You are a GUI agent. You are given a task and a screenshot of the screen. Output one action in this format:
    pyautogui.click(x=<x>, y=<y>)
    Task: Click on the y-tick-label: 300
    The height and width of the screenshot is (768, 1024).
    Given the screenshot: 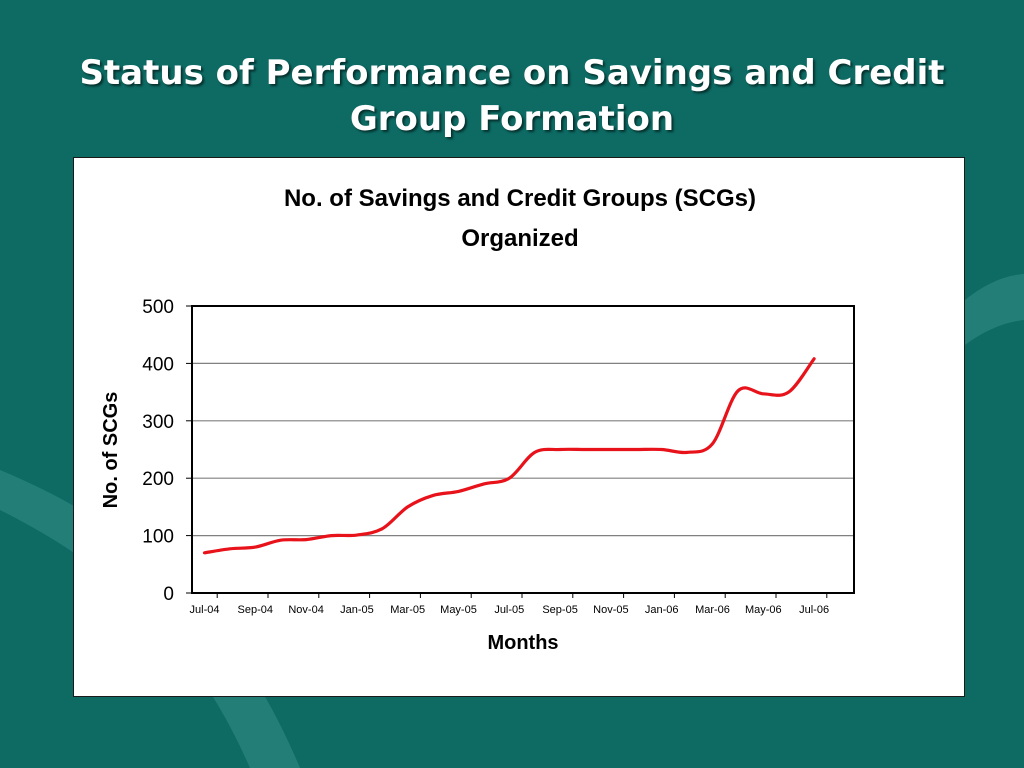 What is the action you would take?
    pyautogui.click(x=158, y=422)
    